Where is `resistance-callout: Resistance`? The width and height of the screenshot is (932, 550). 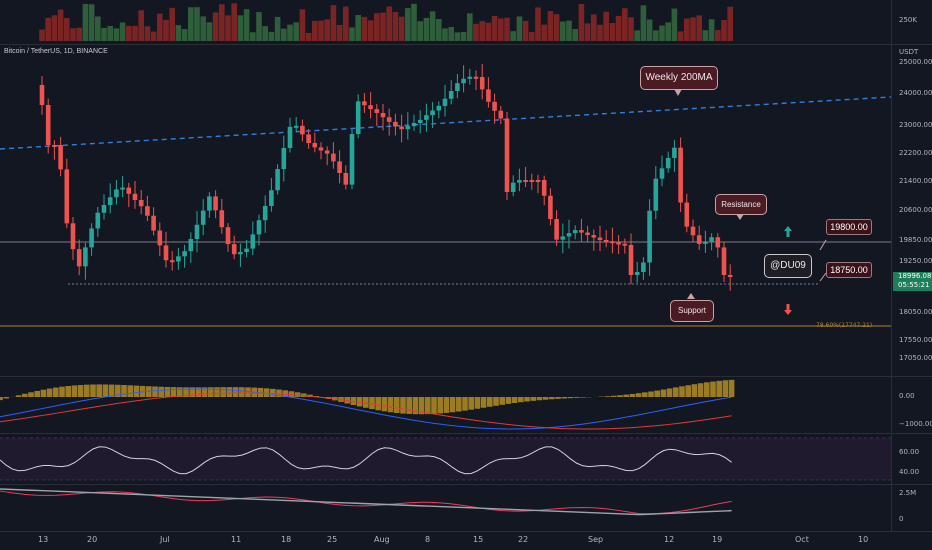
resistance-callout: Resistance is located at coordinates (741, 204).